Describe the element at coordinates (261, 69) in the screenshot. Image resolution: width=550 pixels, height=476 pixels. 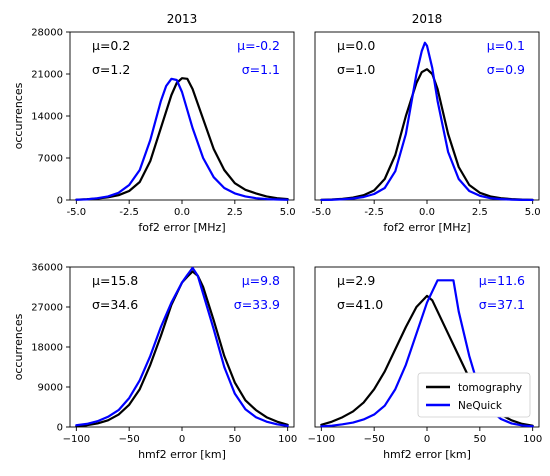
I see `nequick-sigma: σ=1.1` at that location.